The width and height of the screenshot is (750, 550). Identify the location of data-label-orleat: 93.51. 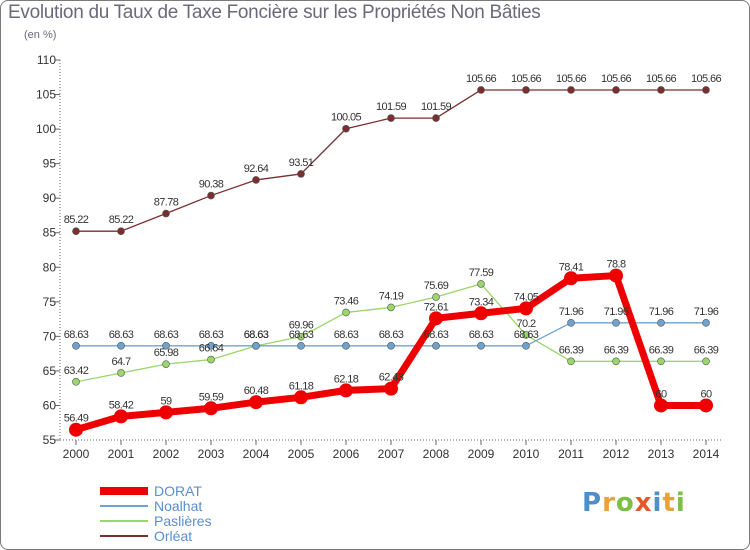
(301, 163).